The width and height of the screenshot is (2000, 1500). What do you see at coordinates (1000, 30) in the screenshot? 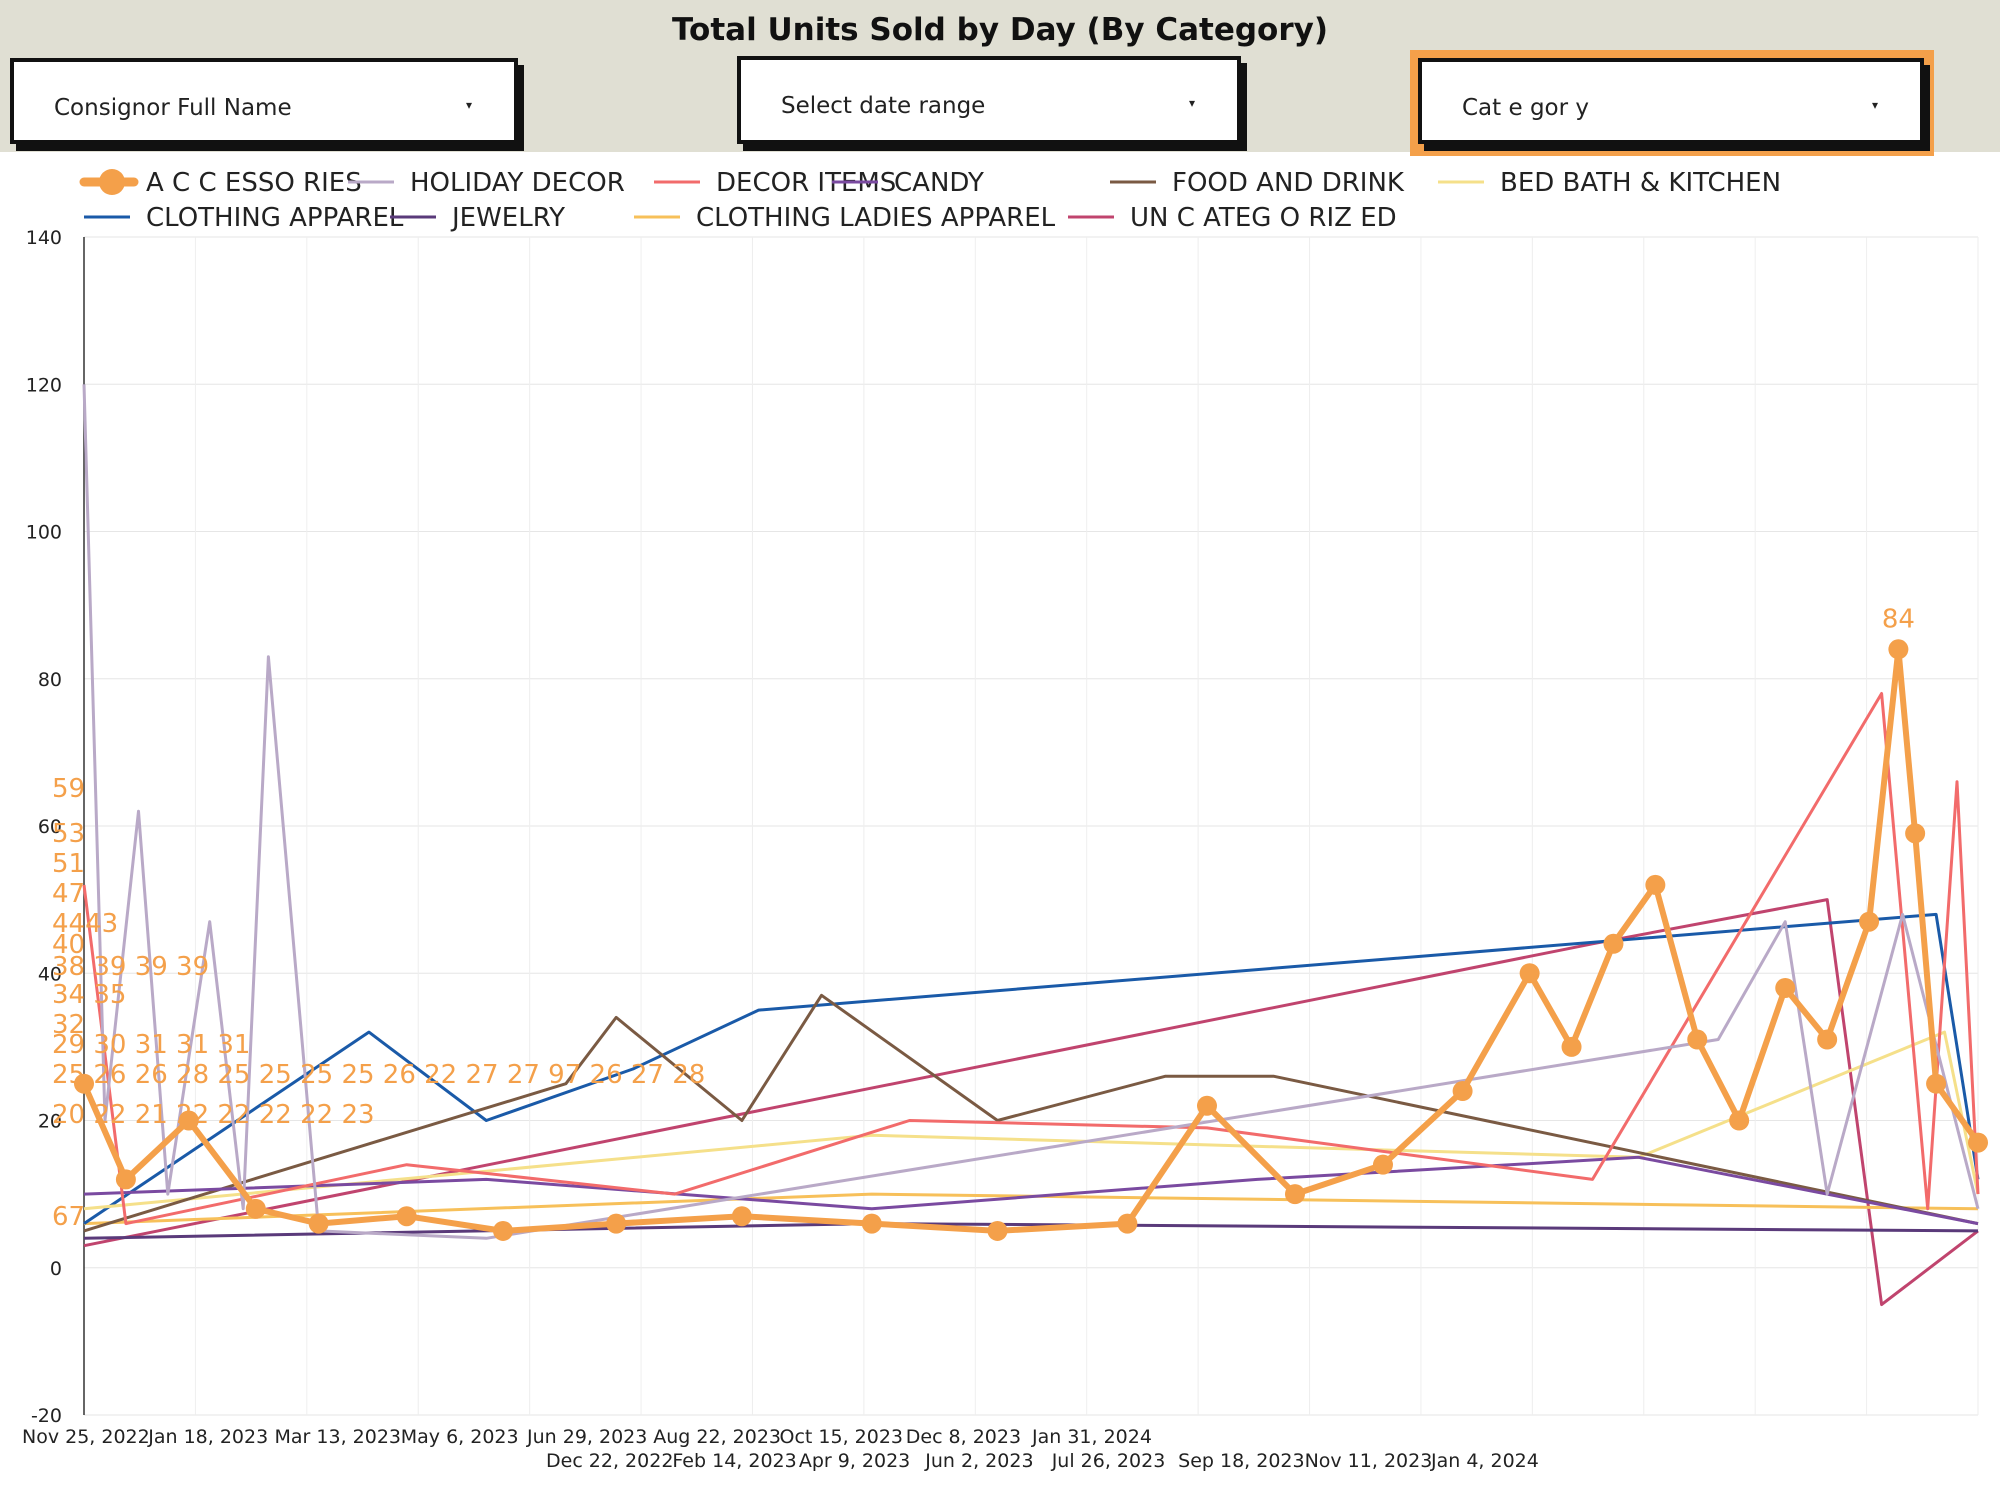
I see `page-title: Total Units Sold by Day (By Category)` at bounding box center [1000, 30].